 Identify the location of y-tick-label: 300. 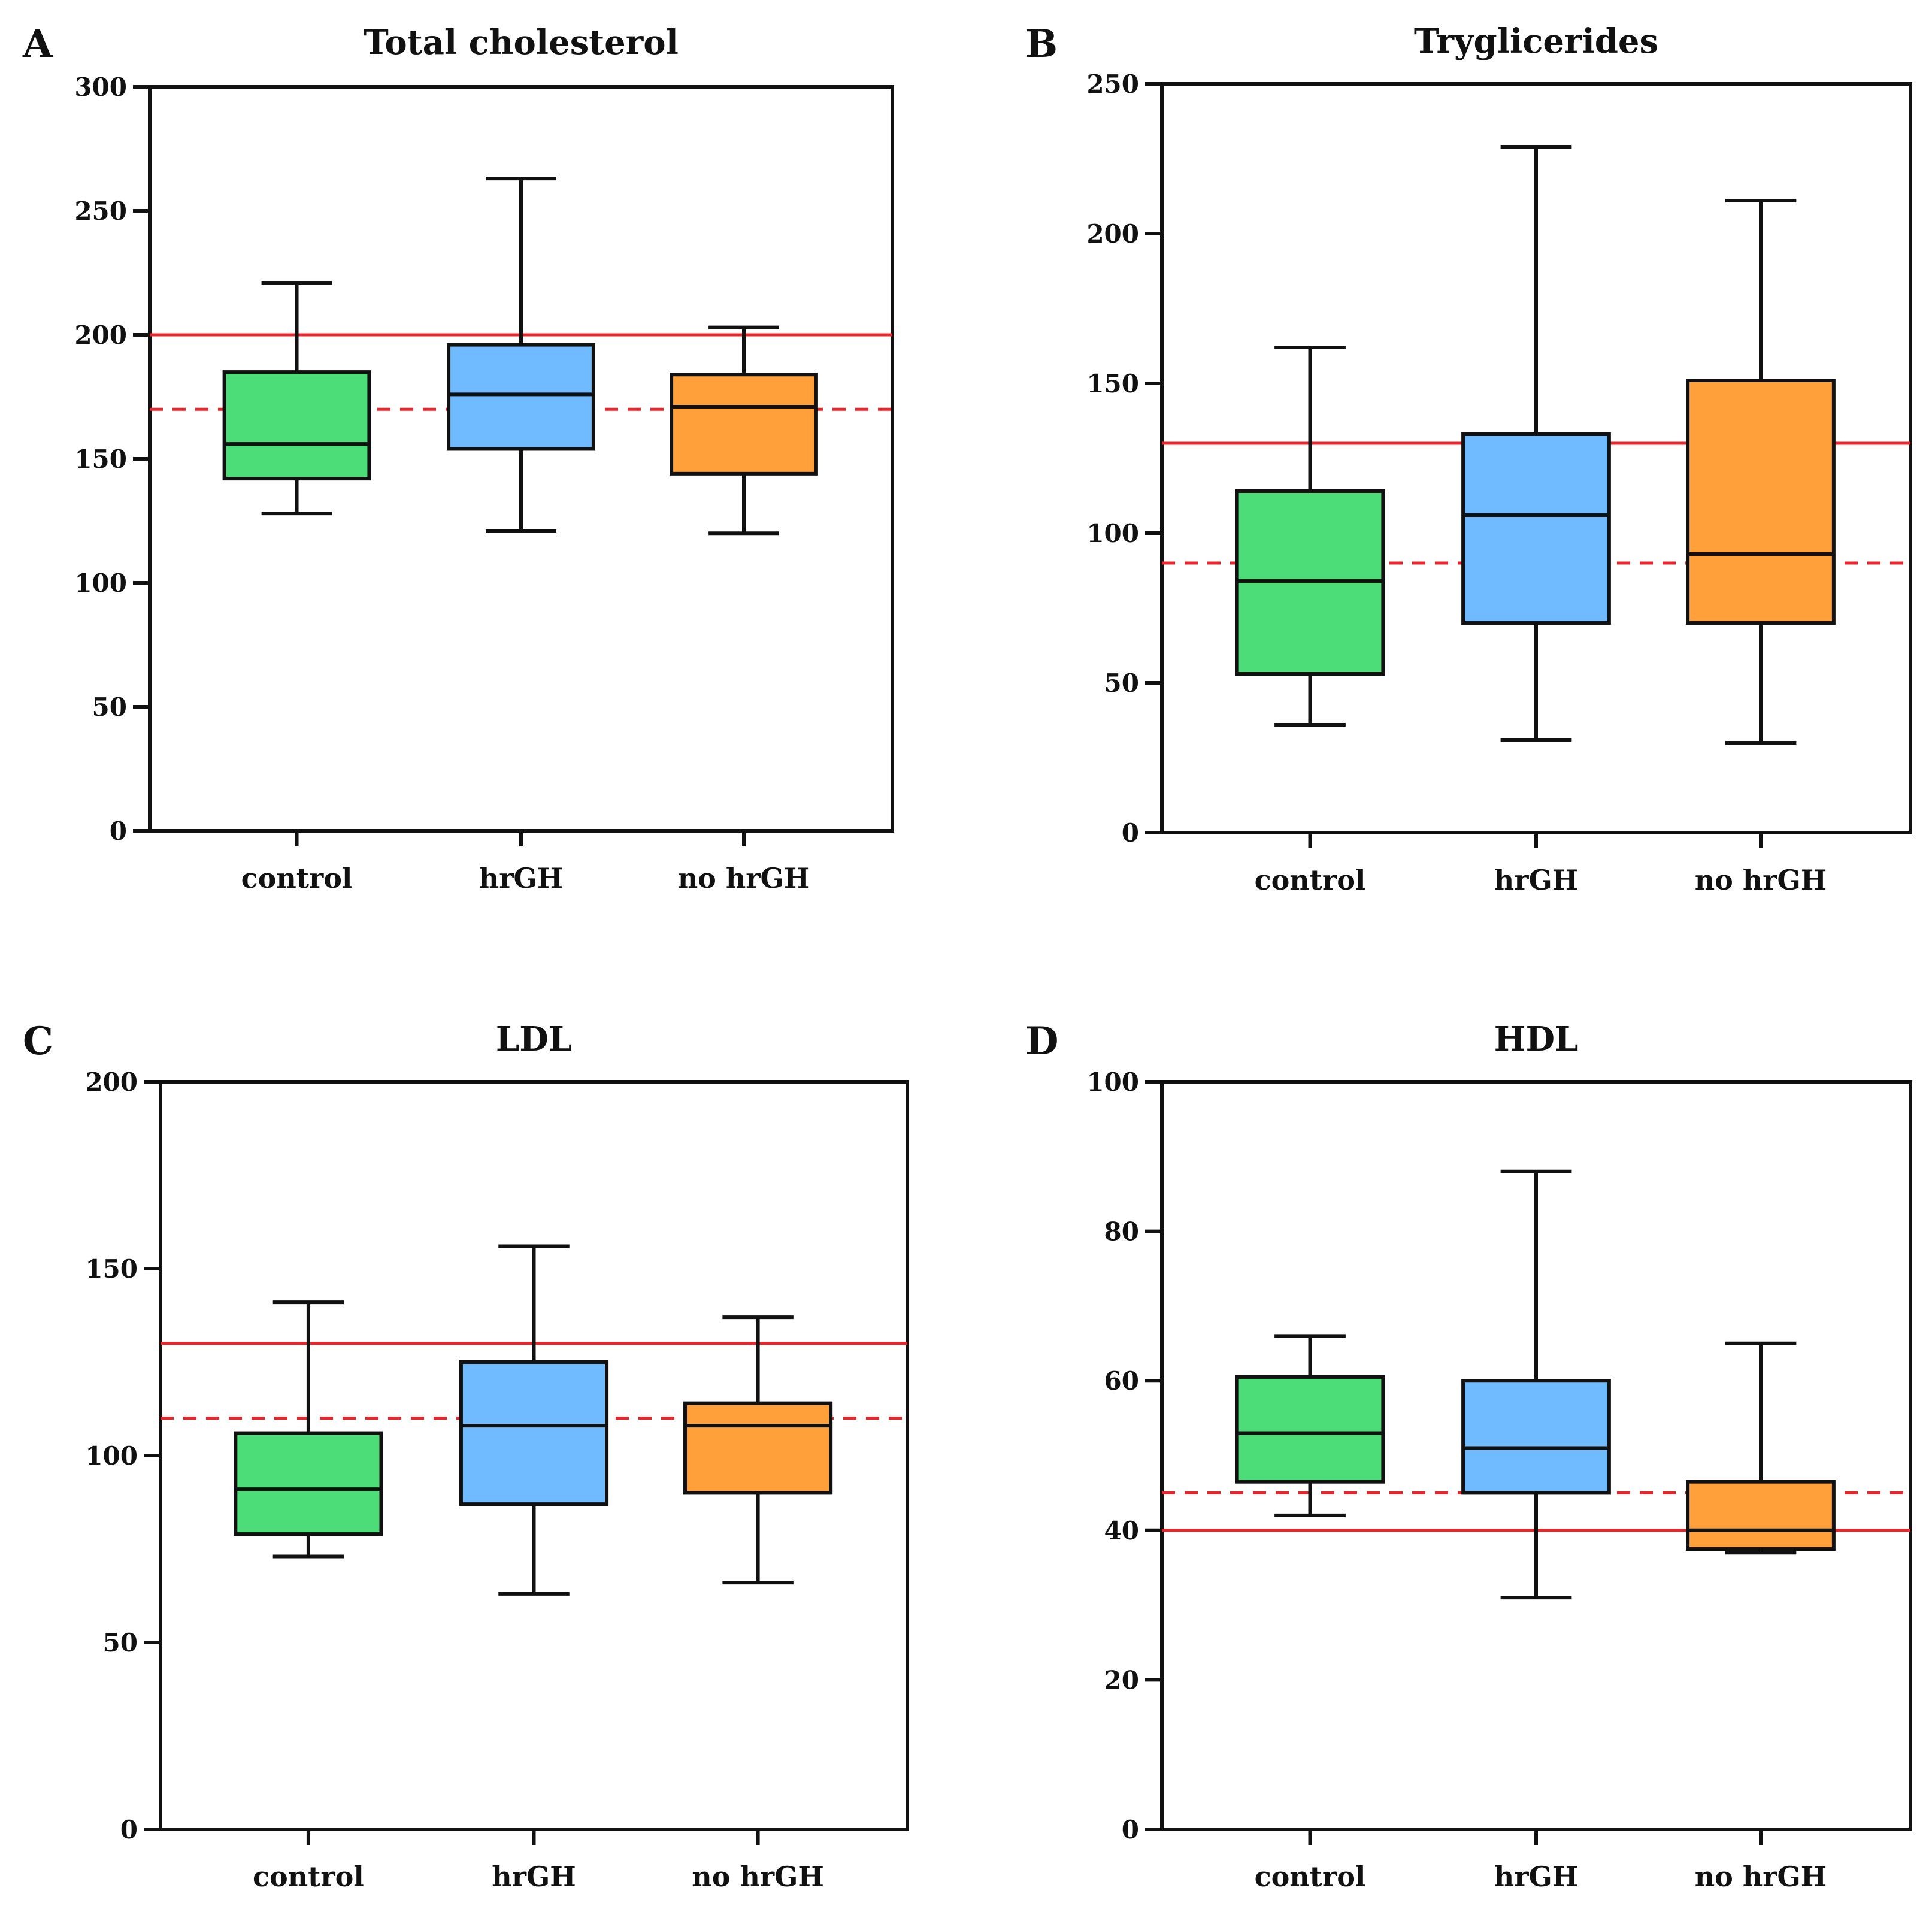
(100, 87).